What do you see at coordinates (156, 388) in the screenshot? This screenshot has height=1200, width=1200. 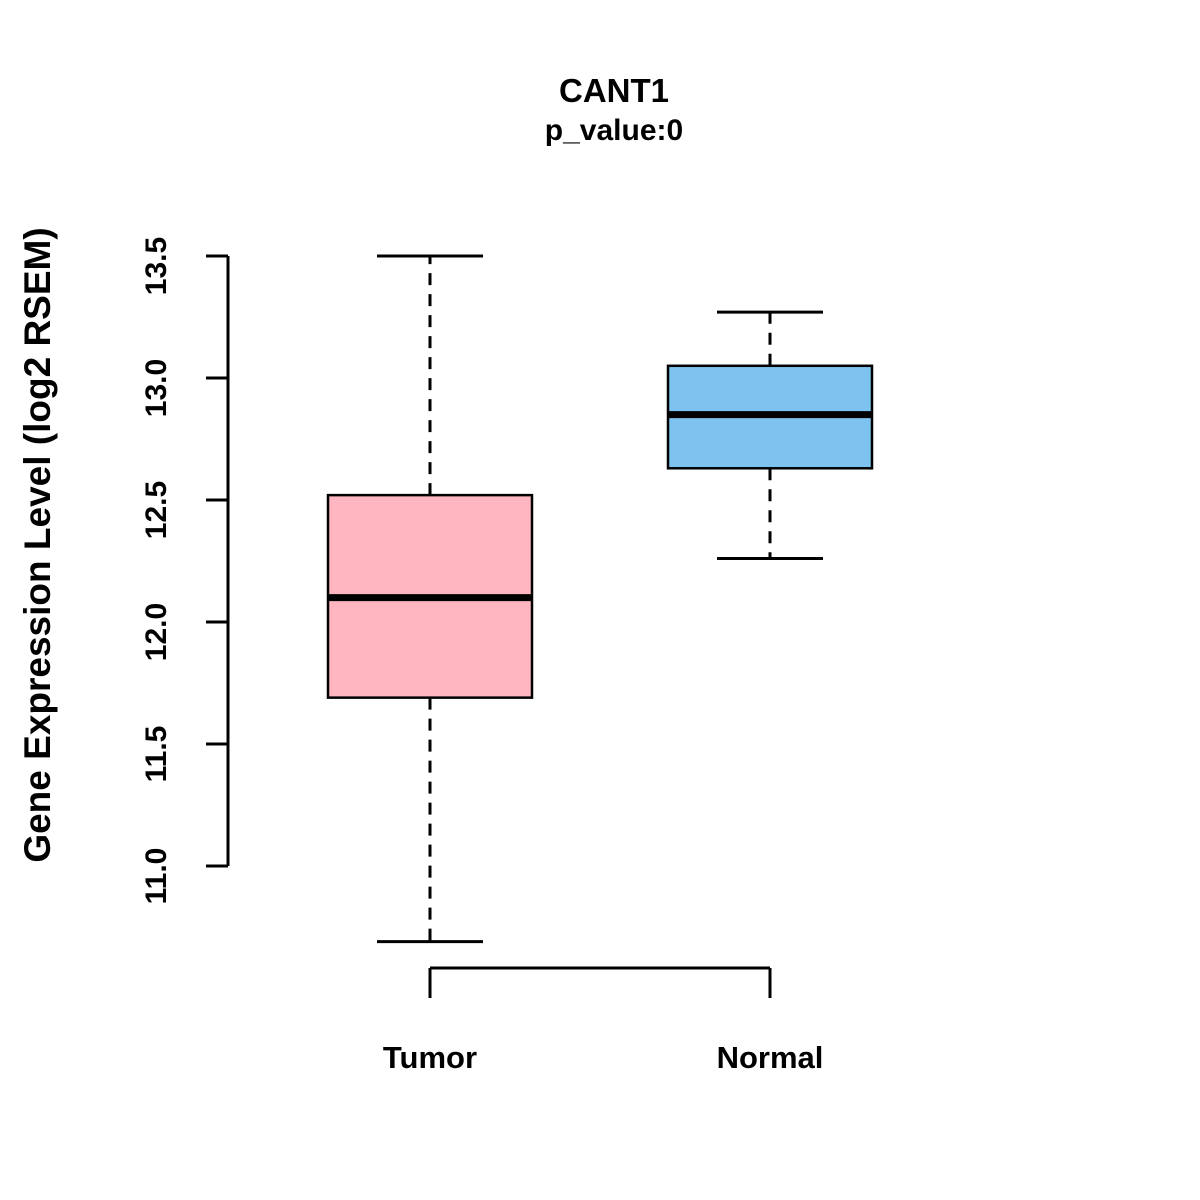 I see `y-tick-label: 13.0` at bounding box center [156, 388].